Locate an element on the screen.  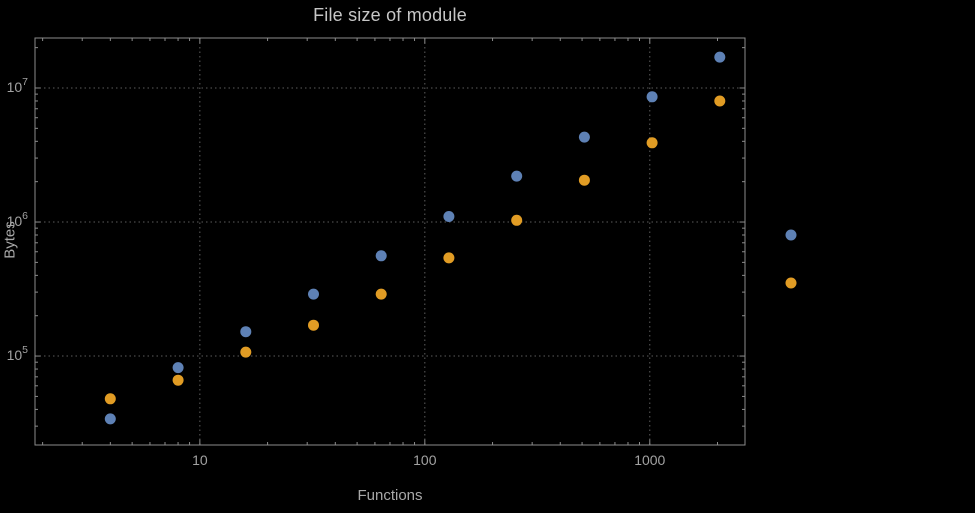
x-tick-label: 1000 is located at coordinates (649, 460).